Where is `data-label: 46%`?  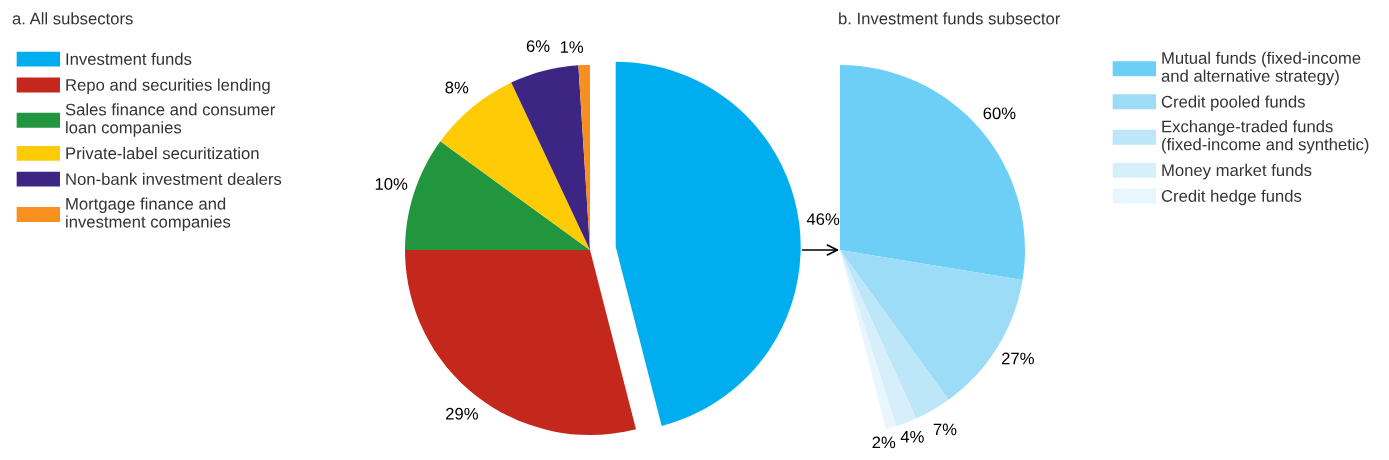 data-label: 46% is located at coordinates (823, 219).